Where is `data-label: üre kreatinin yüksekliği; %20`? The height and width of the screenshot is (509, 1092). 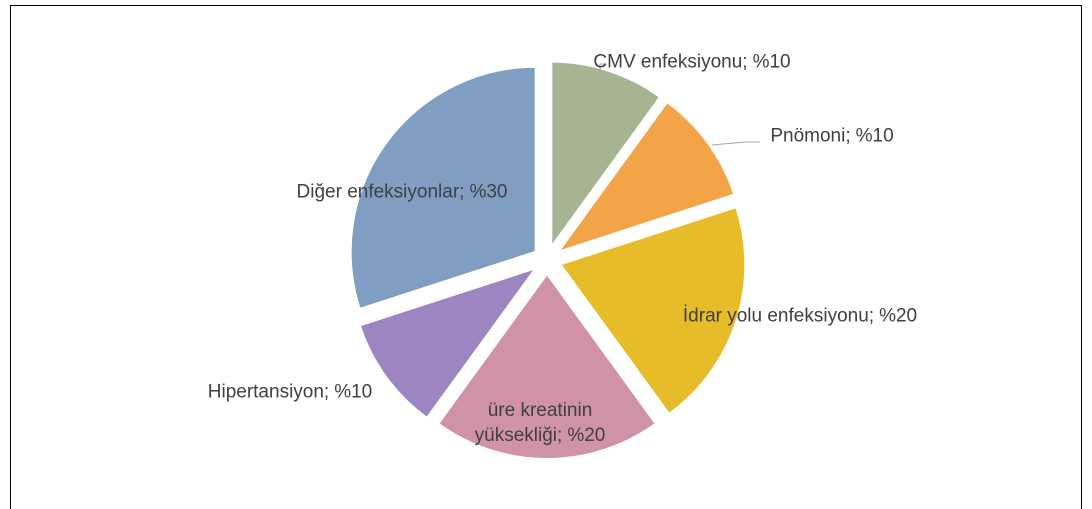
data-label: üre kreatinin yüksekliği; %20 is located at coordinates (540, 423).